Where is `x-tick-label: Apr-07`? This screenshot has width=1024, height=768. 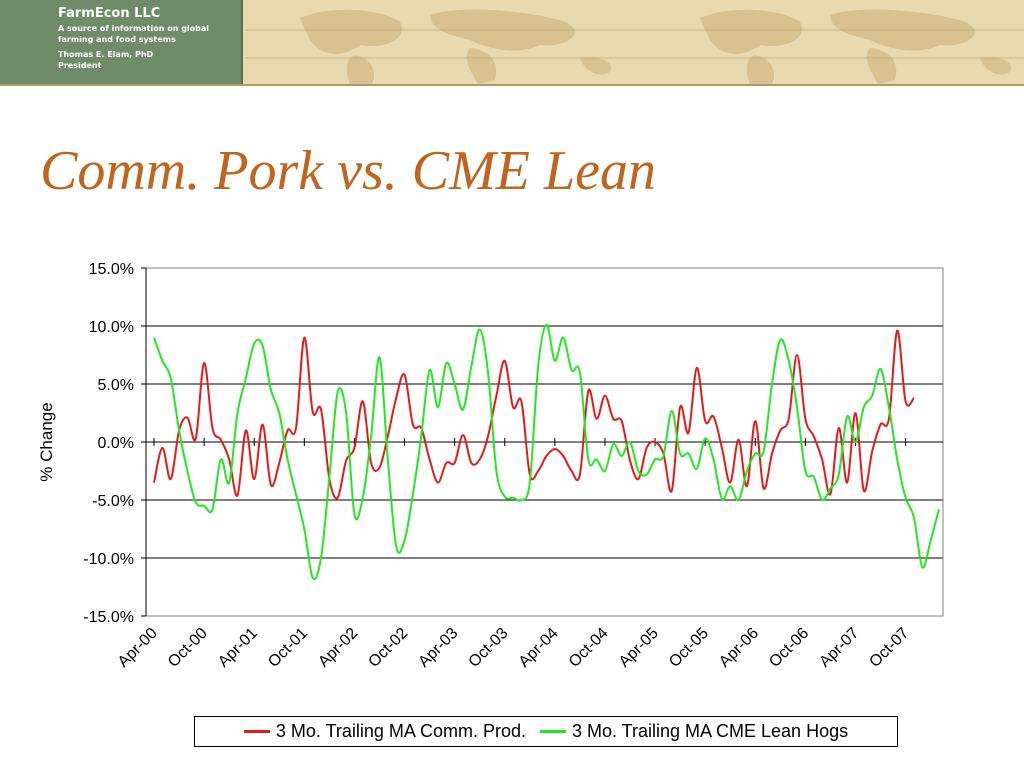
x-tick-label: Apr-07 is located at coordinates (839, 648).